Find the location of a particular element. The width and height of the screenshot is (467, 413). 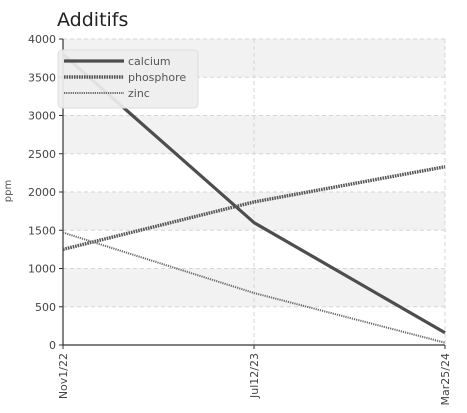

x-tick-label: Jul12/23 is located at coordinates (254, 376).